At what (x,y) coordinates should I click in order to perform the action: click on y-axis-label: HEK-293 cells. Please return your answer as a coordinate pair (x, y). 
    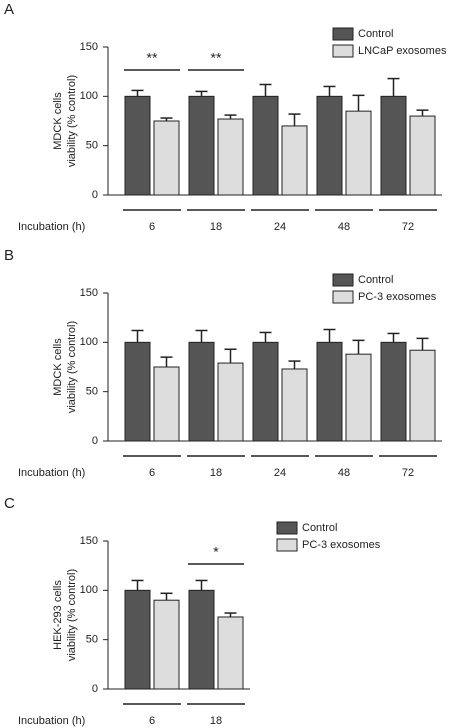
    Looking at the image, I should click on (58, 615).